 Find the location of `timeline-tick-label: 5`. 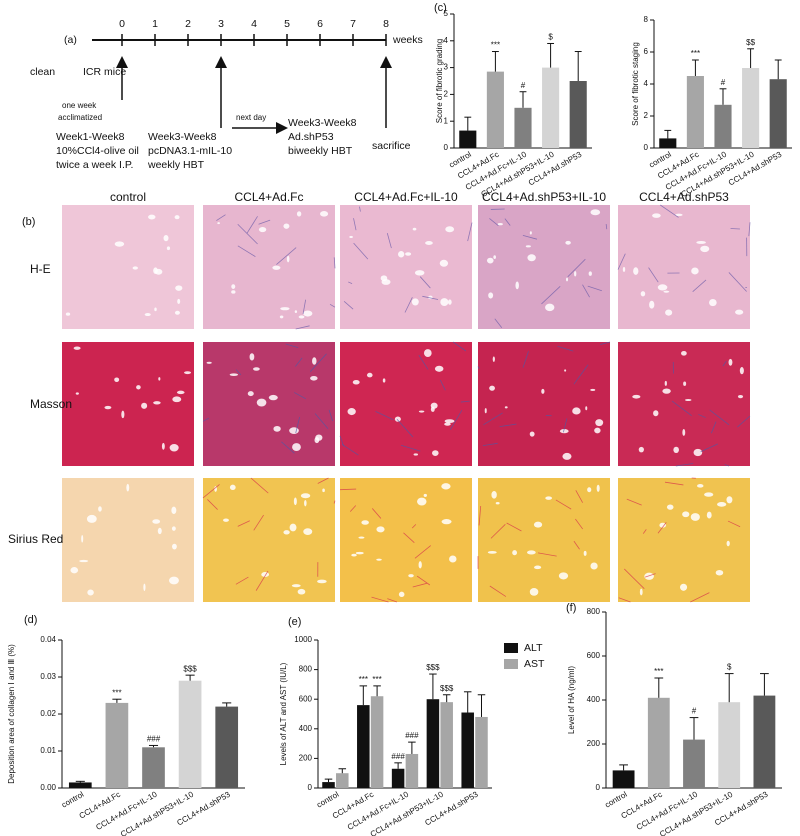

timeline-tick-label: 5 is located at coordinates (287, 24).